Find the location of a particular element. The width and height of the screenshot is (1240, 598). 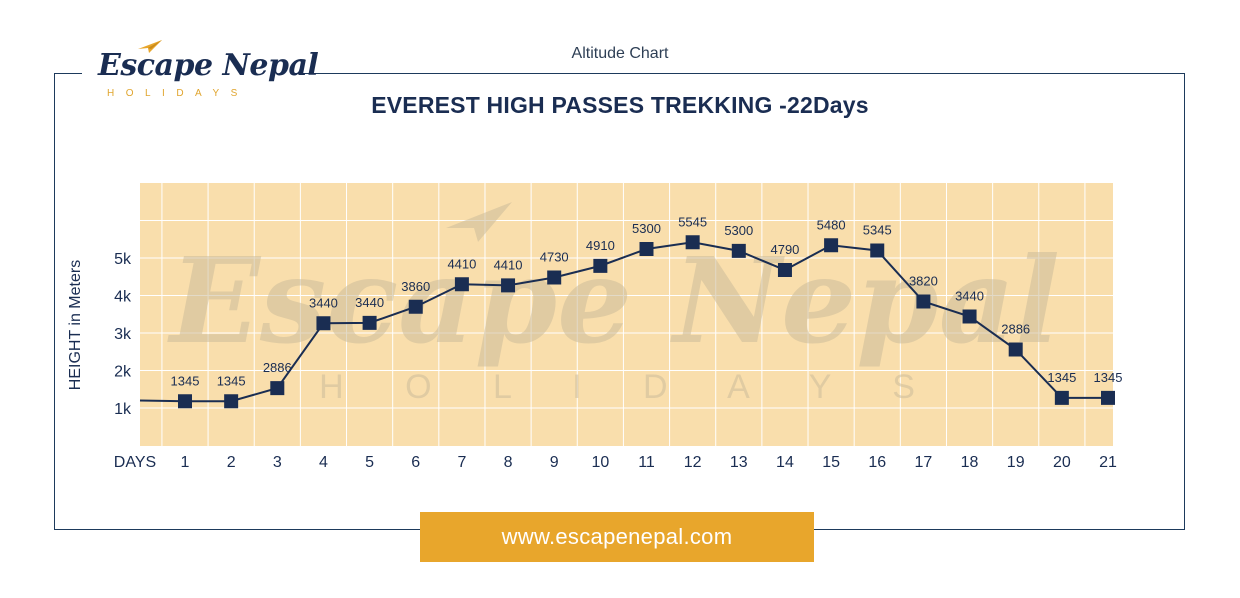

y-tick-label: 2k is located at coordinates (123, 372).